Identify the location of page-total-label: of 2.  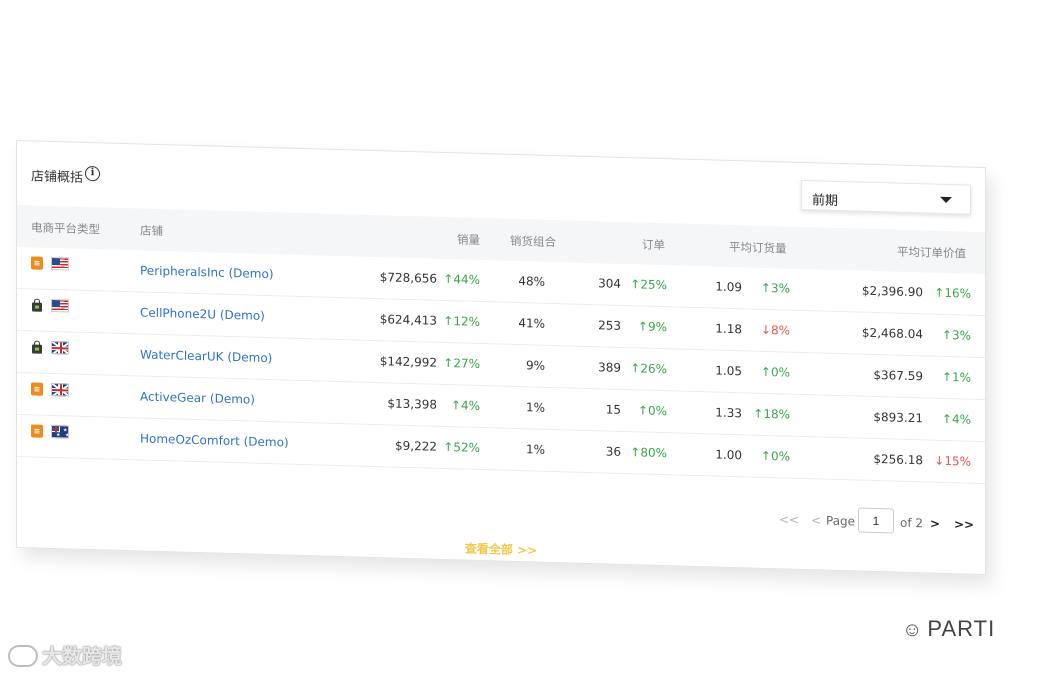
(912, 523).